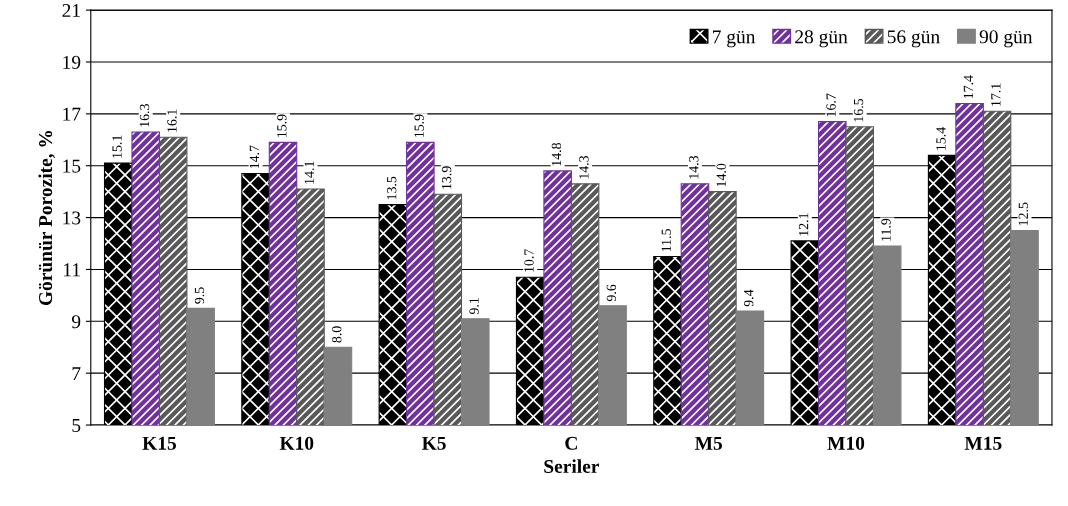 This screenshot has width=1068, height=506. I want to click on y-tick-label: 5, so click(76, 425).